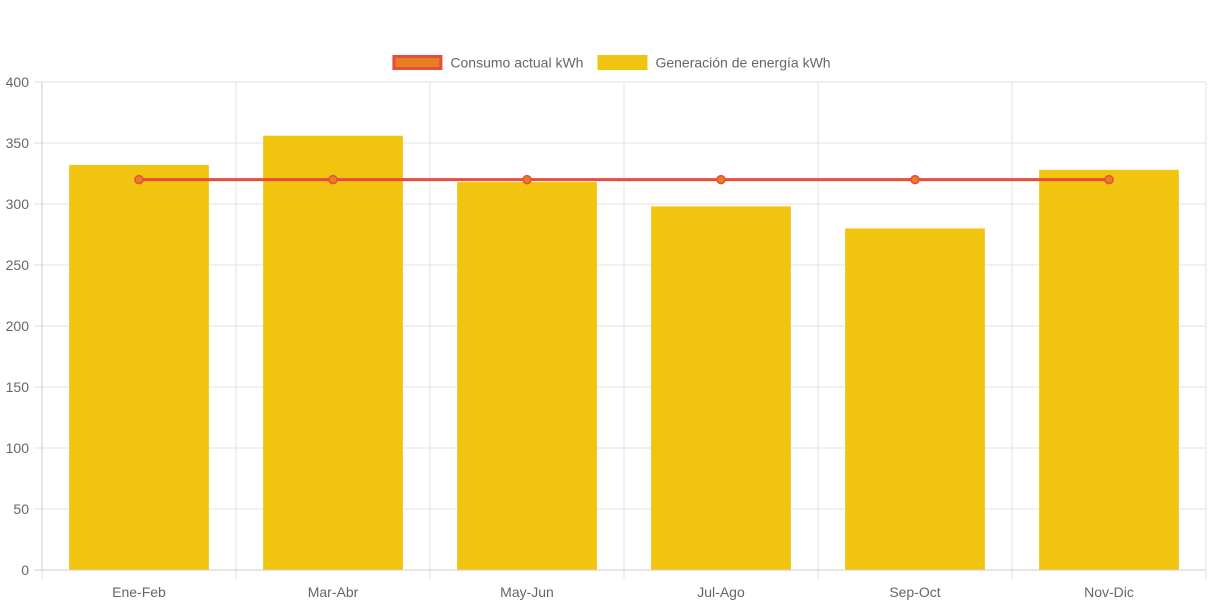 This screenshot has width=1213, height=611. Describe the element at coordinates (18, 204) in the screenshot. I see `y-tick-label: 300` at that location.